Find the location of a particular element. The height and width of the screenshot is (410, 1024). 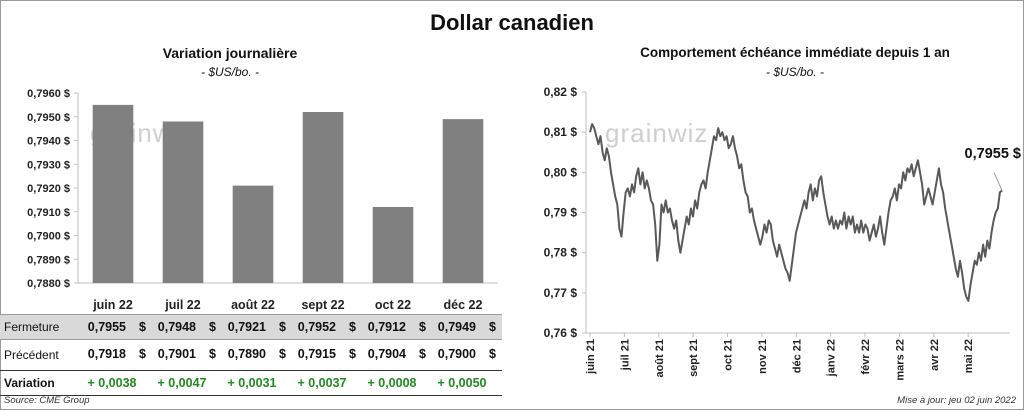

line-y-tick-label: 0,80 $ is located at coordinates (561, 172).